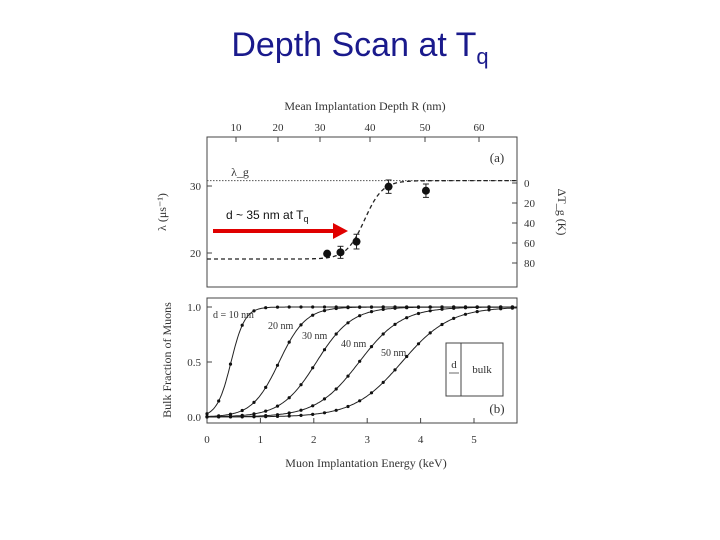 Image resolution: width=720 pixels, height=540 pixels. I want to click on panel-b-series-label: 50 nm, so click(394, 353).